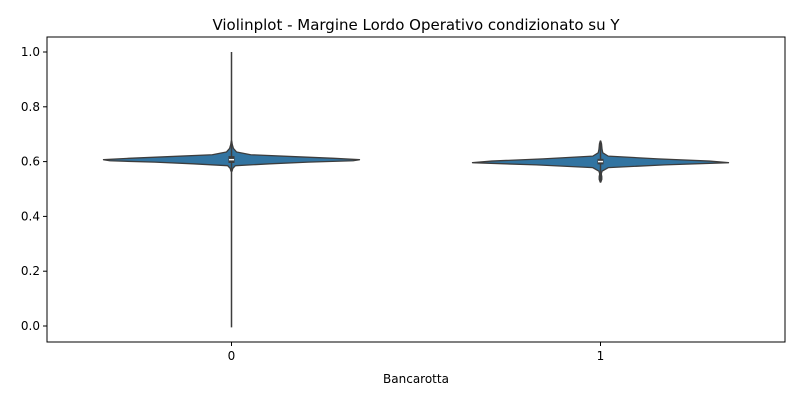 Image resolution: width=800 pixels, height=400 pixels. What do you see at coordinates (30, 326) in the screenshot?
I see `y-tick-label: 0.0` at bounding box center [30, 326].